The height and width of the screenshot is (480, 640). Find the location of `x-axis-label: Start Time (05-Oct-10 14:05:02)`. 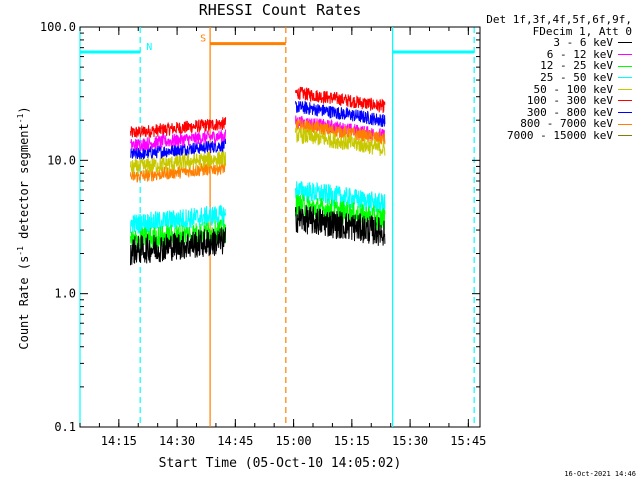

x-axis-label: Start Time (05-Oct-10 14:05:02) is located at coordinates (280, 463).